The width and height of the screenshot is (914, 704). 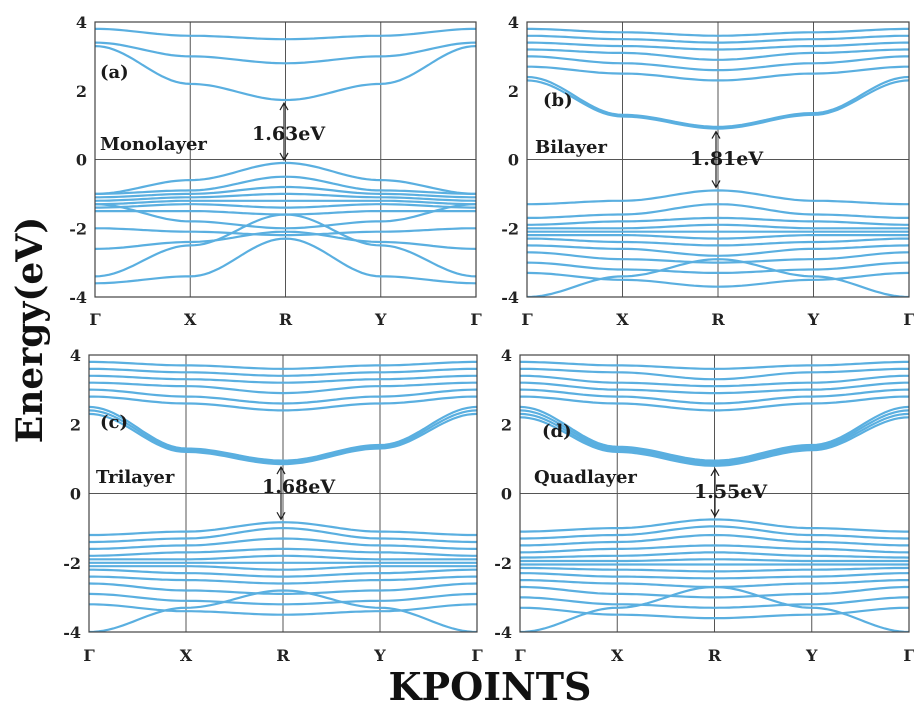 What do you see at coordinates (571, 147) in the screenshot?
I see `layer-label: Bilayer` at bounding box center [571, 147].